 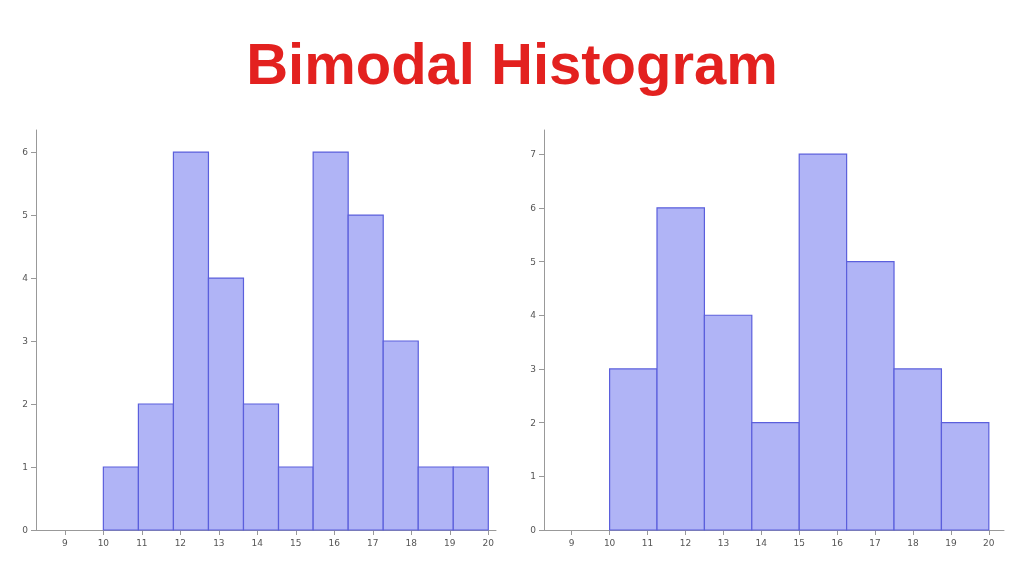 What do you see at coordinates (533, 154) in the screenshot?
I see `y-tick-label: 7` at bounding box center [533, 154].